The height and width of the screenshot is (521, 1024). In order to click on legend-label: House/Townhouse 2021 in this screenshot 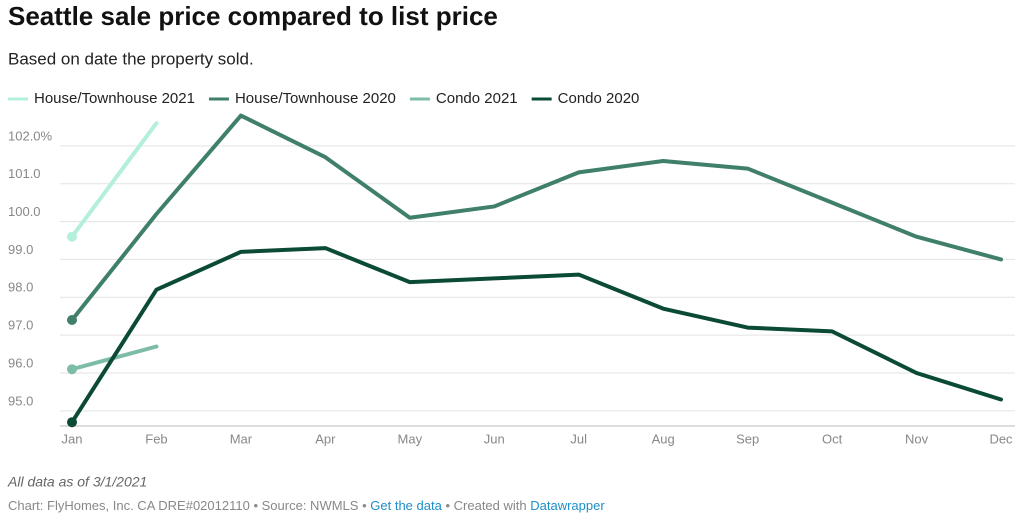, I will do `click(114, 98)`.